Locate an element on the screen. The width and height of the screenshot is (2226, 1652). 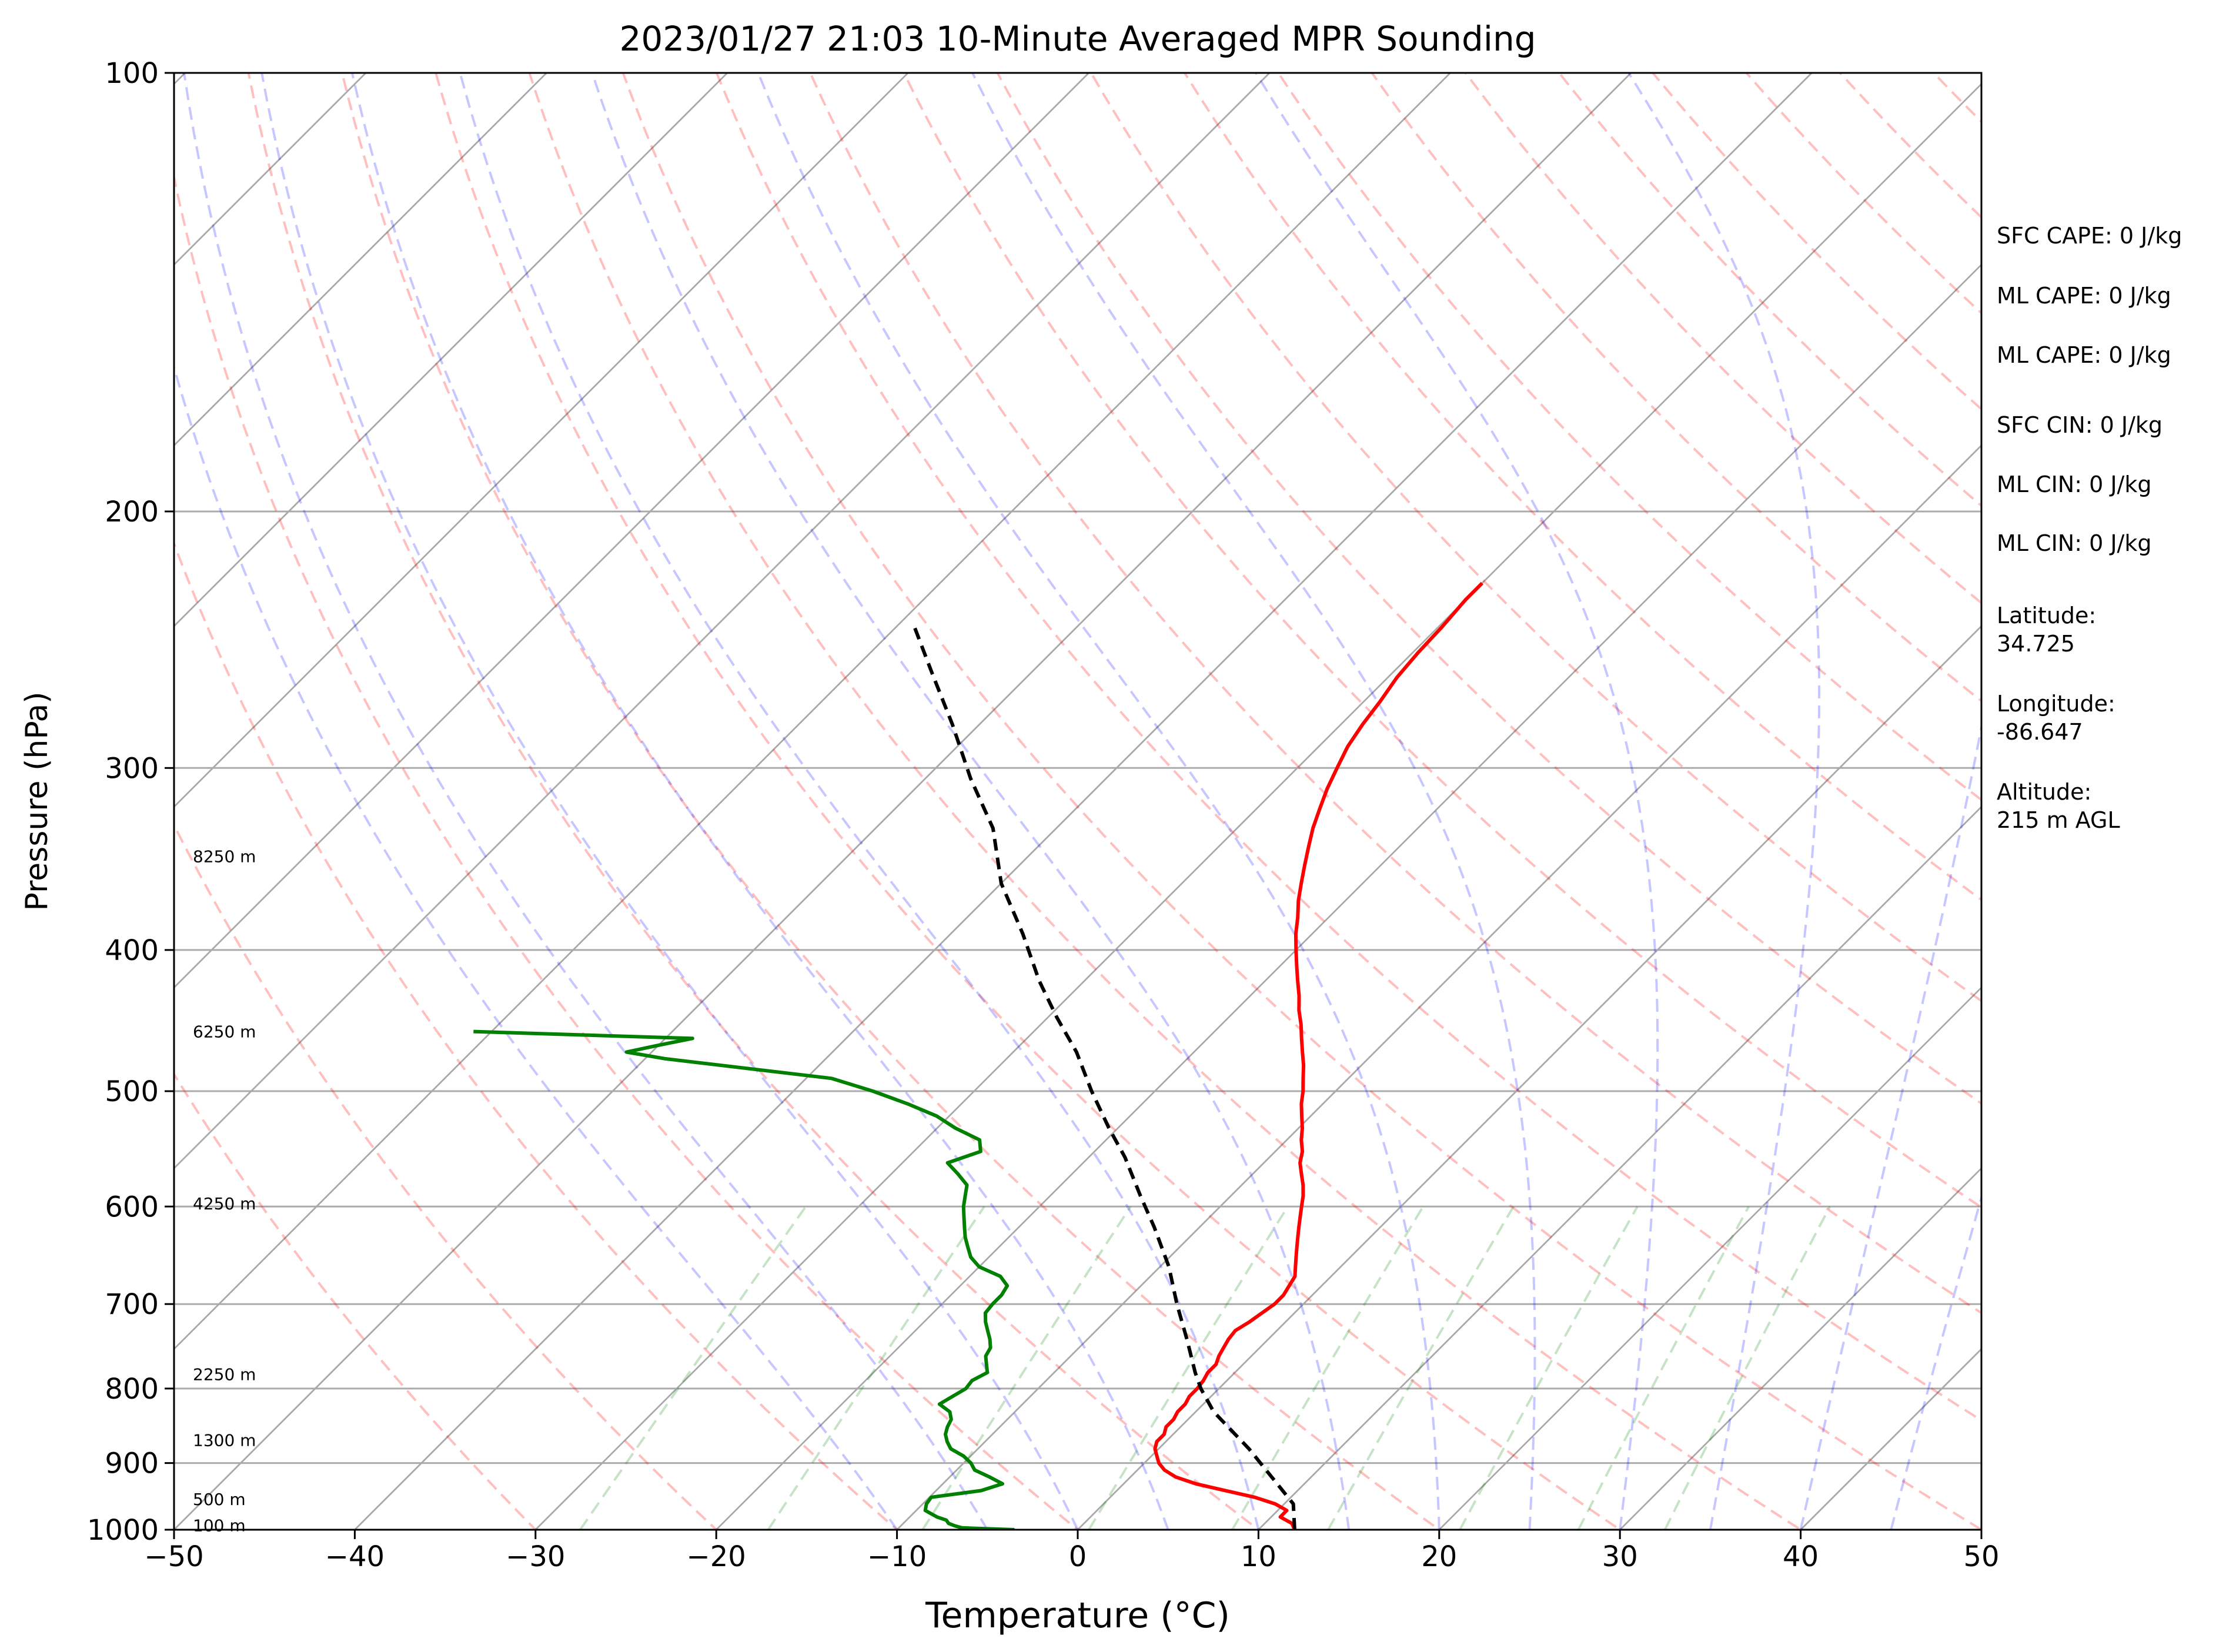
x-tick-label: −30 is located at coordinates (535, 1556).